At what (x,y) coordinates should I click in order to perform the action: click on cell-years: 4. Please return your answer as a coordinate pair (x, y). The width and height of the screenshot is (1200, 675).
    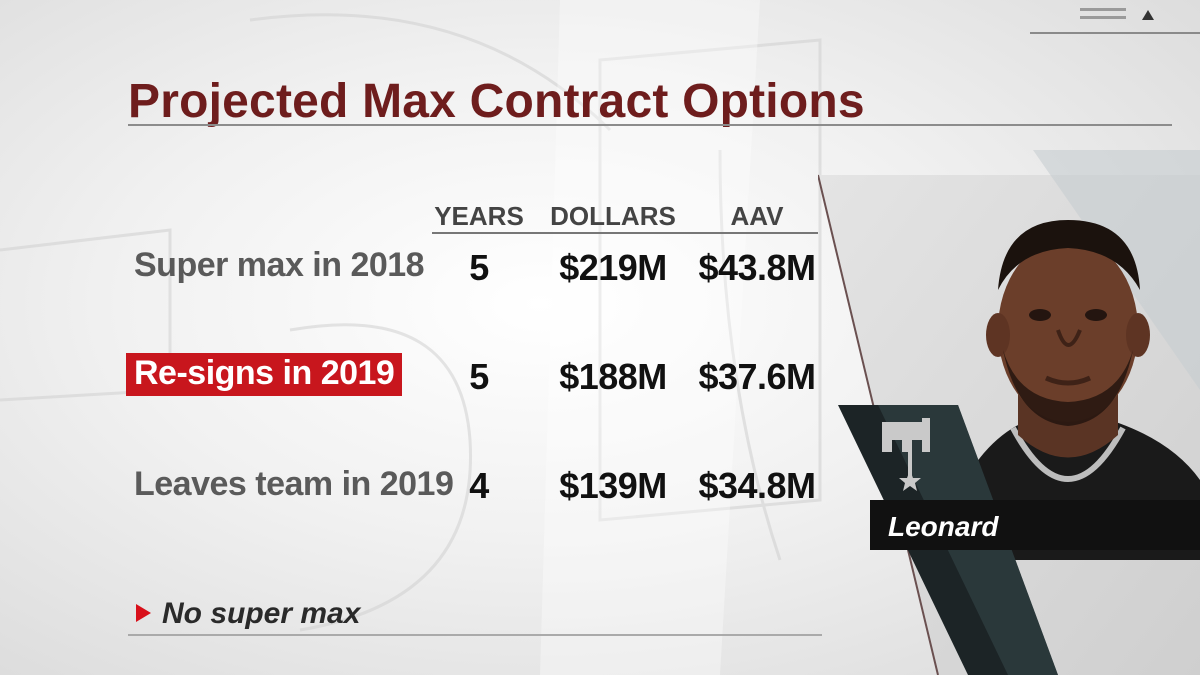
    Looking at the image, I should click on (479, 485).